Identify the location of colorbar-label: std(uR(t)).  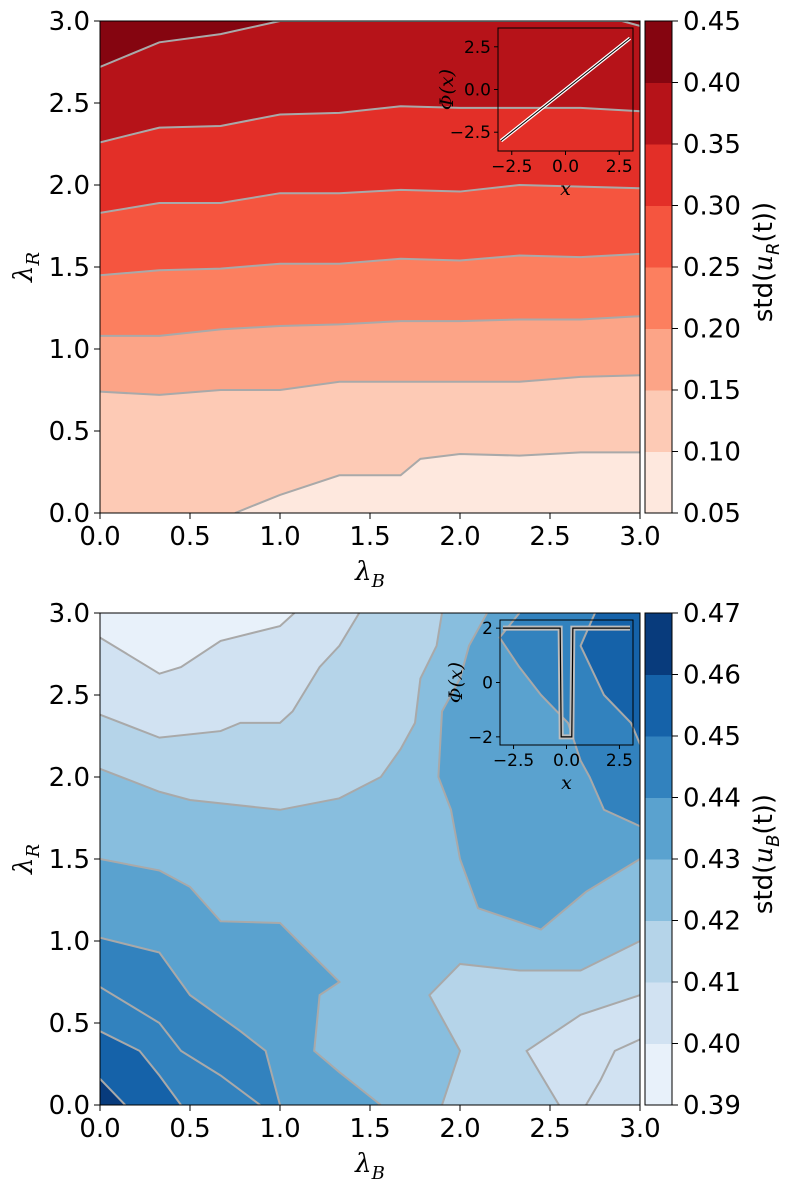
(766, 262).